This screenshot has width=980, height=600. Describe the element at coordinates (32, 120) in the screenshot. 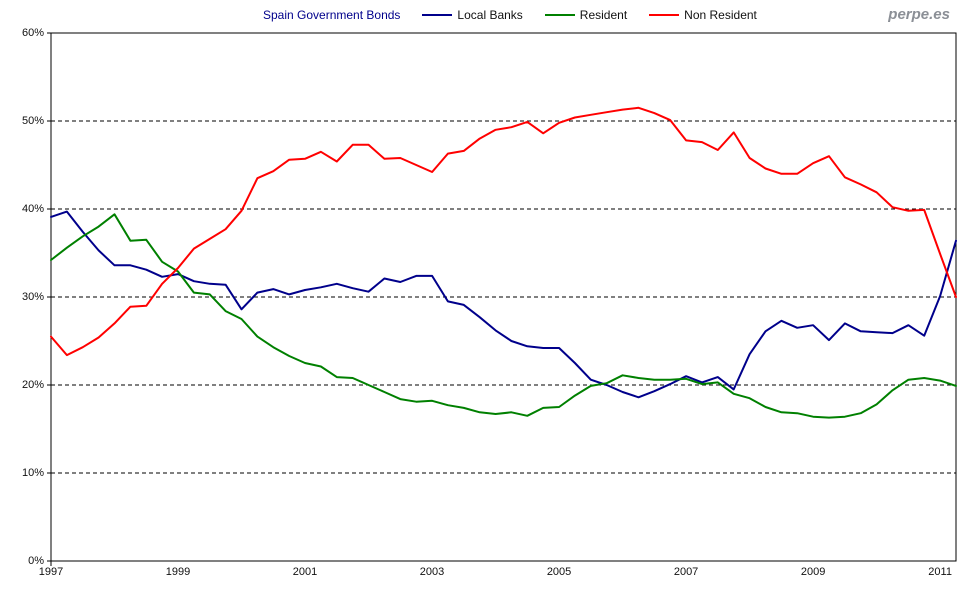

I see `y-tick-label: 50%` at that location.